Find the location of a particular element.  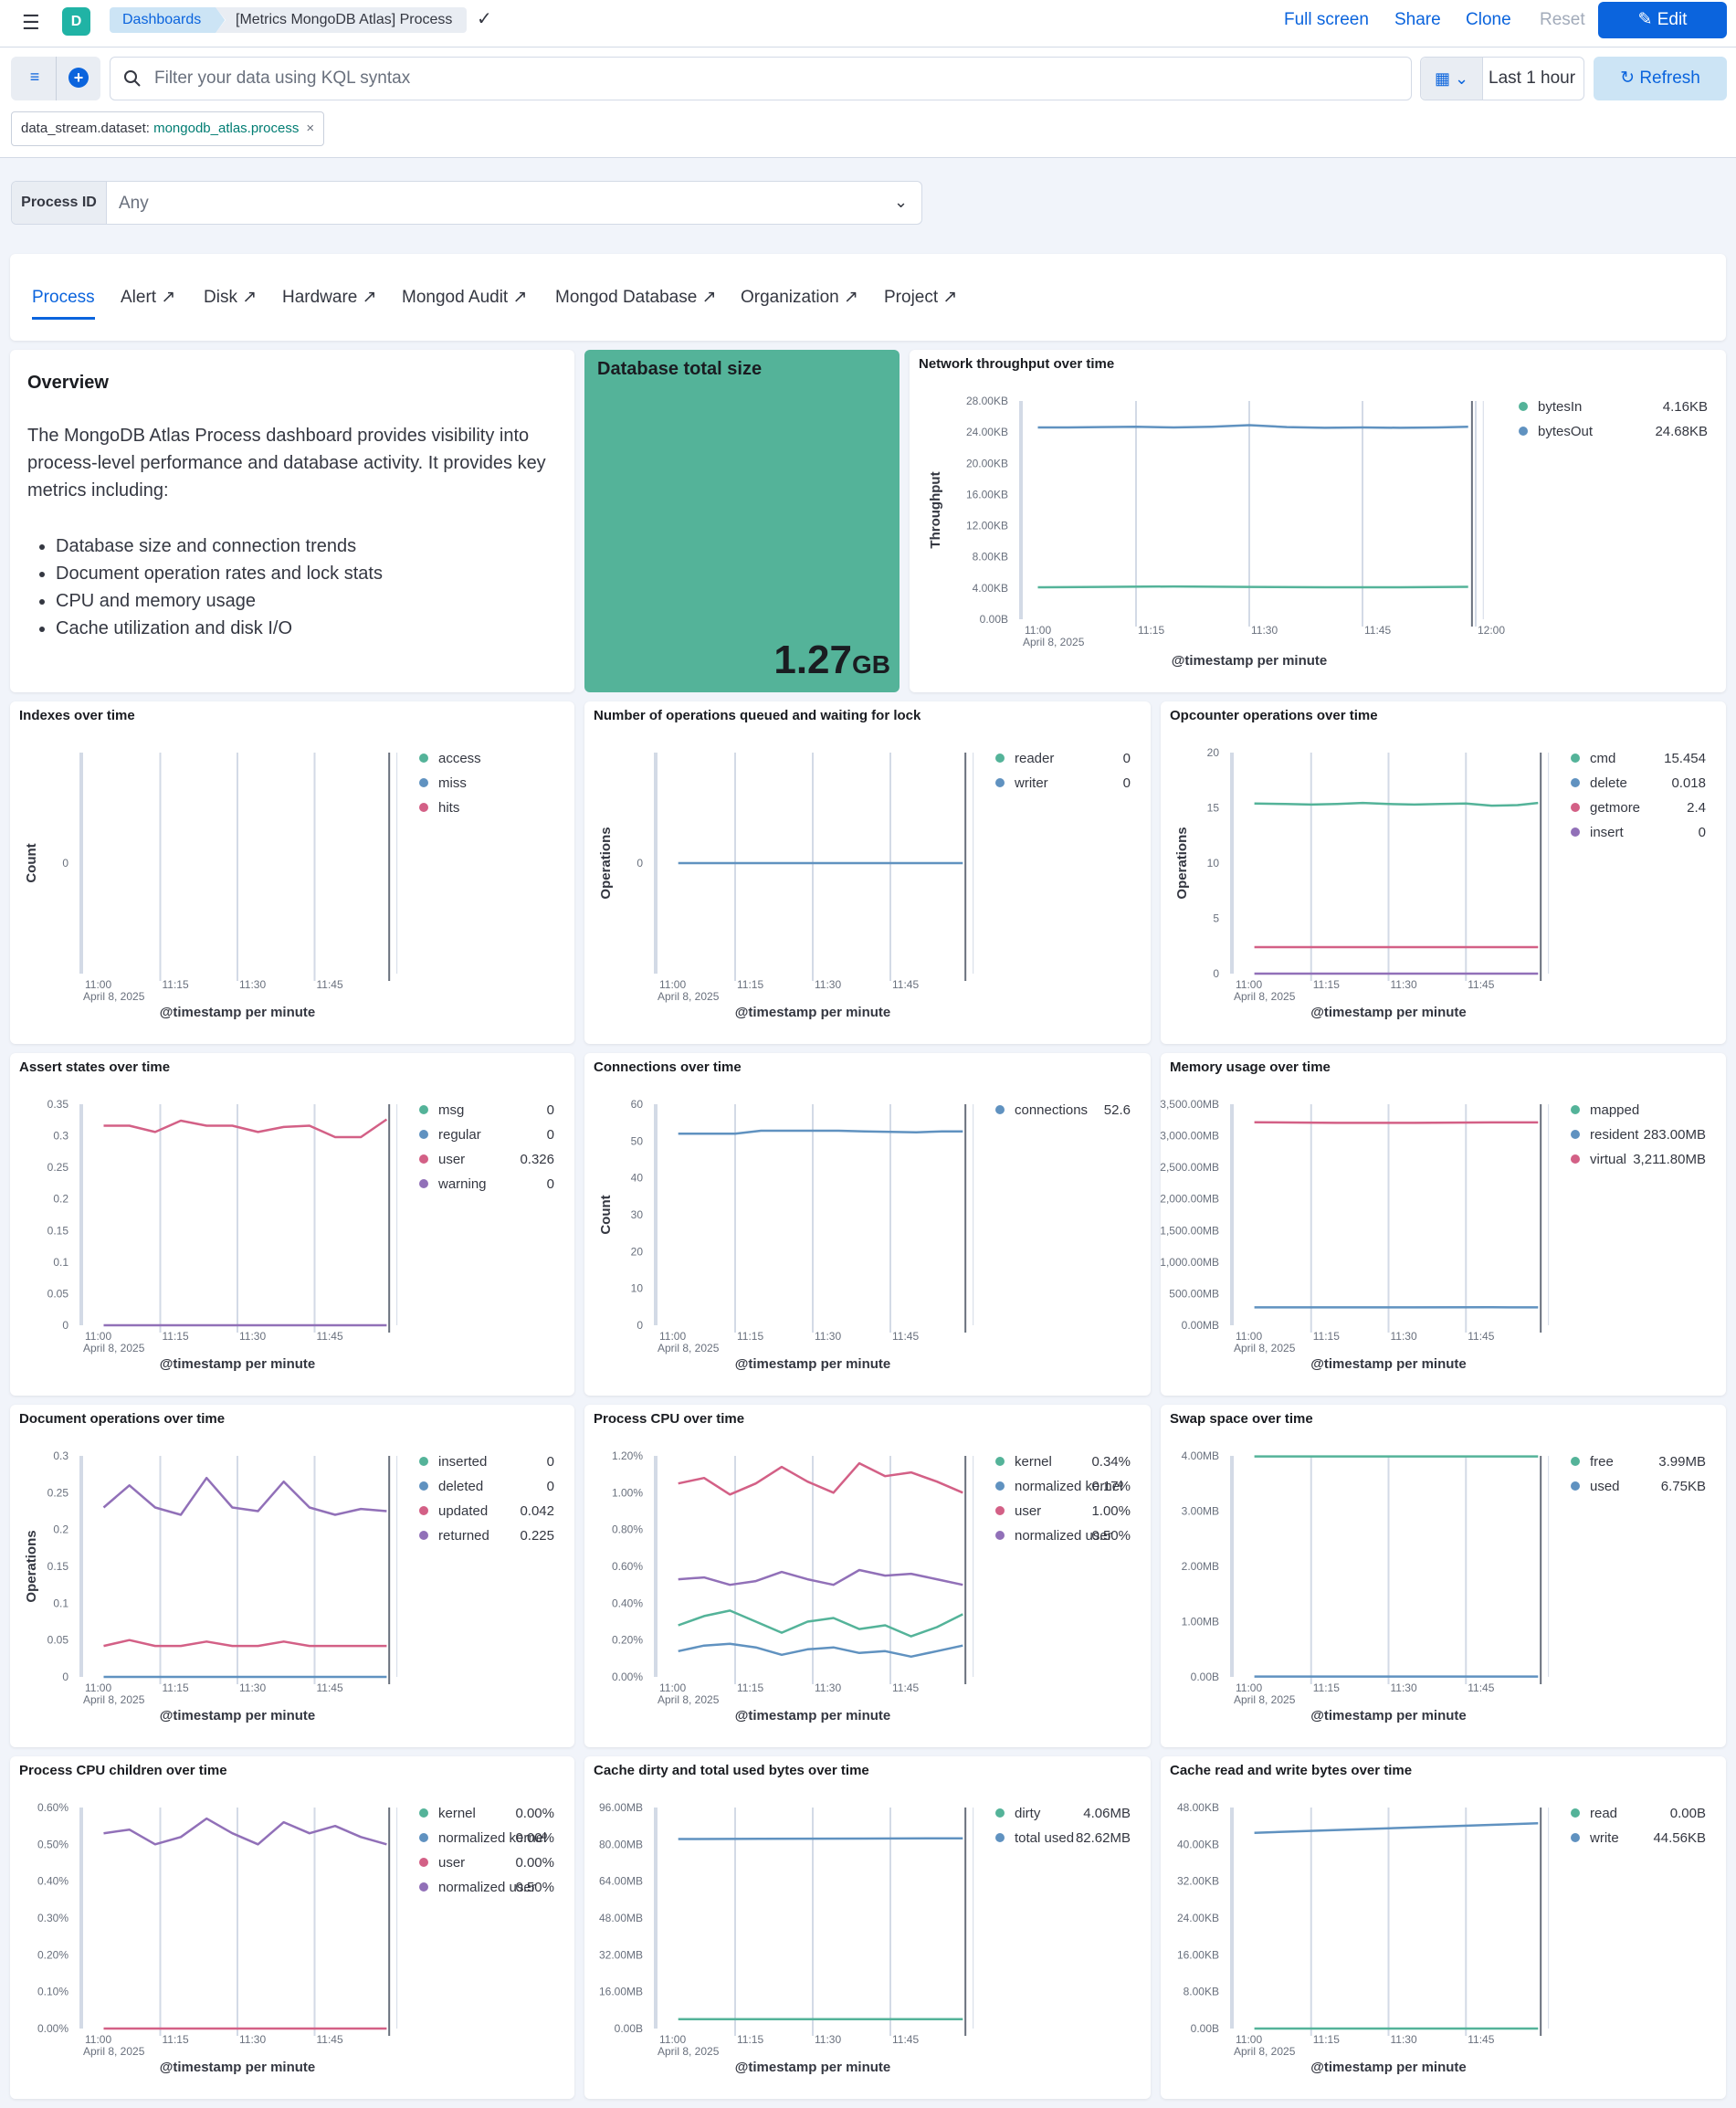

legend-label: free is located at coordinates (1602, 1462).